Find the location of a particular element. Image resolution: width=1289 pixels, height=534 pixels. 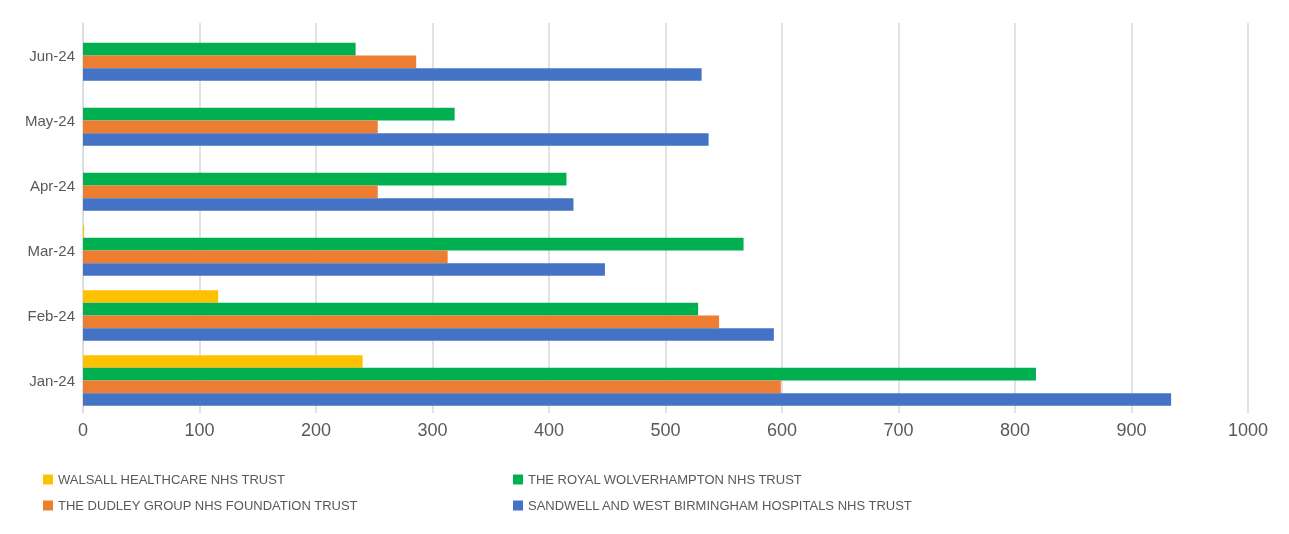

y-tick-label: Jan-24 is located at coordinates (52, 380).